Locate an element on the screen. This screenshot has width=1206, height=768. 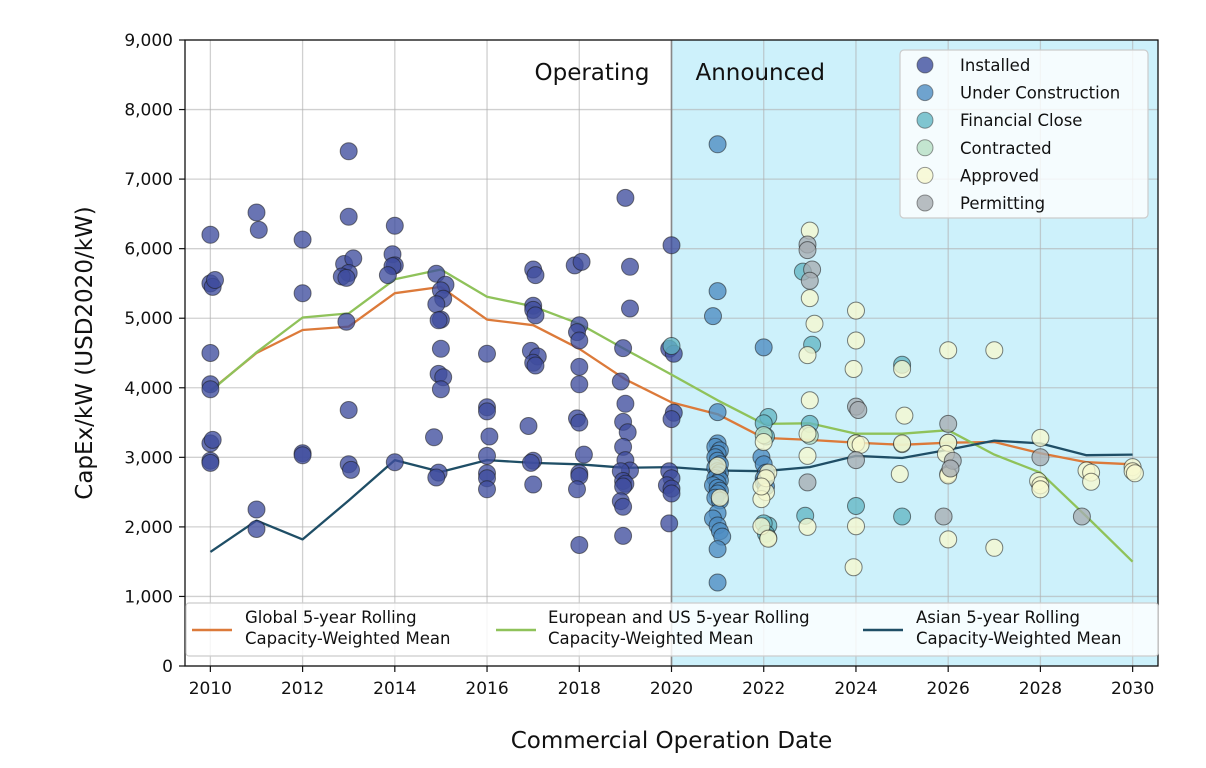
y-tick-label: 3,000 is located at coordinates (148, 458).